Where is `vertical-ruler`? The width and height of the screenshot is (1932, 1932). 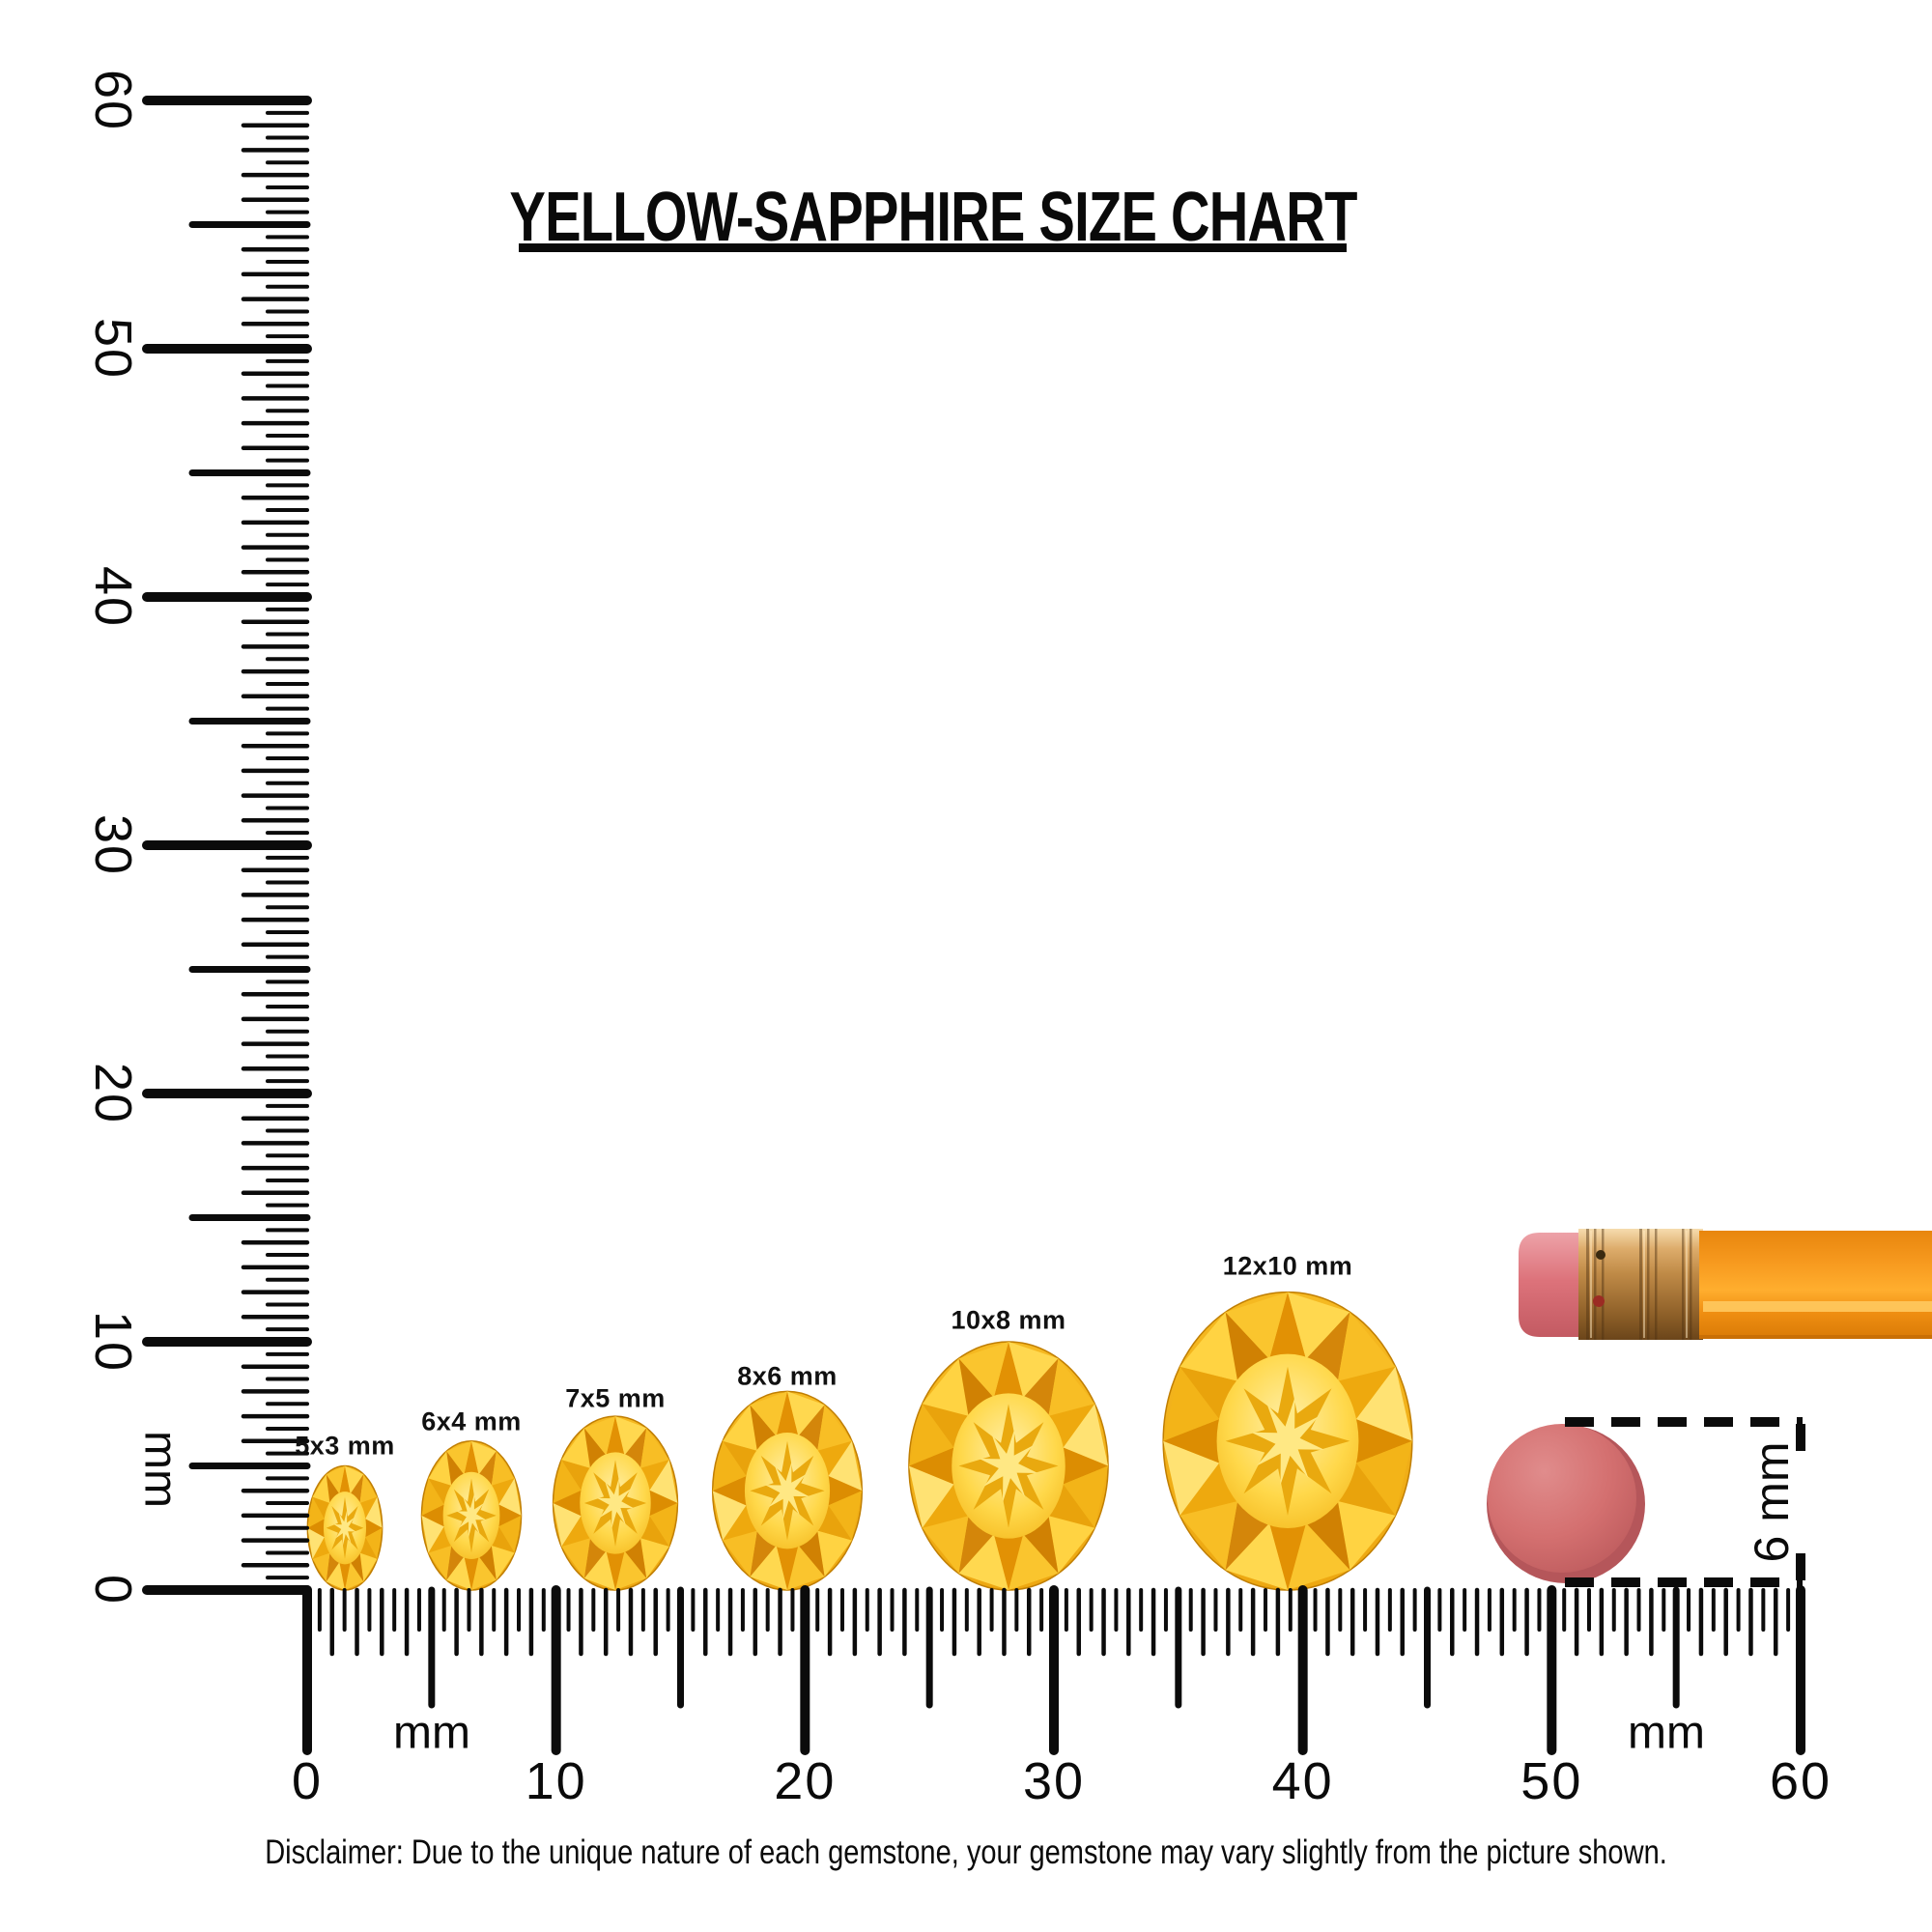
vertical-ruler is located at coordinates (227, 845).